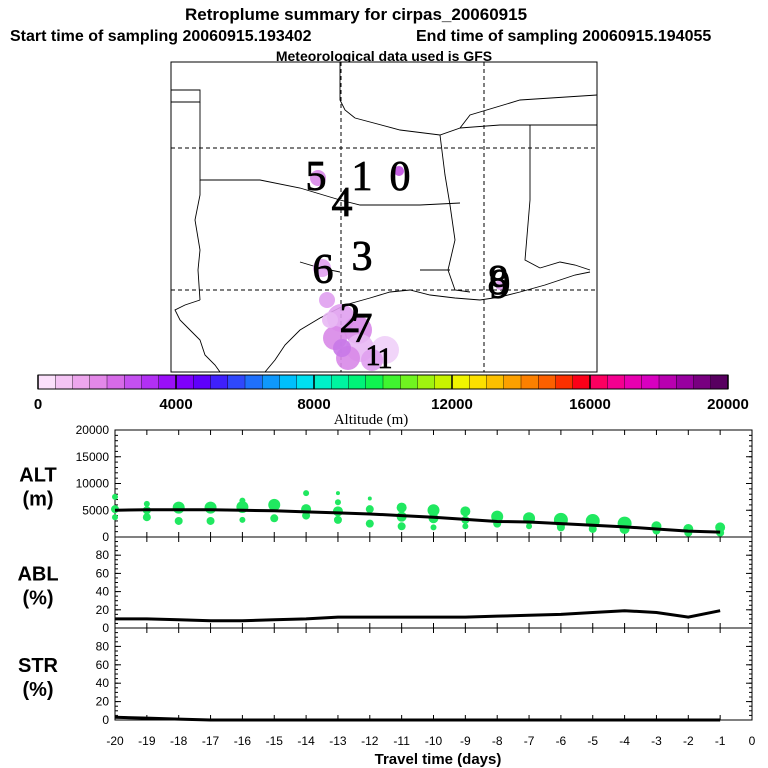 This screenshot has height=768, width=768. I want to click on day-label: 6, so click(323, 270).